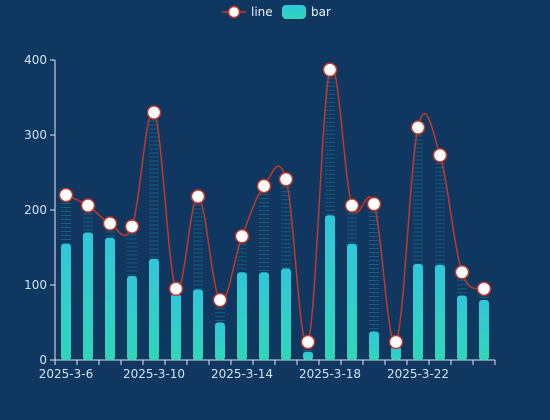 This screenshot has width=550, height=420. I want to click on legend-bar-label: bar, so click(321, 12).